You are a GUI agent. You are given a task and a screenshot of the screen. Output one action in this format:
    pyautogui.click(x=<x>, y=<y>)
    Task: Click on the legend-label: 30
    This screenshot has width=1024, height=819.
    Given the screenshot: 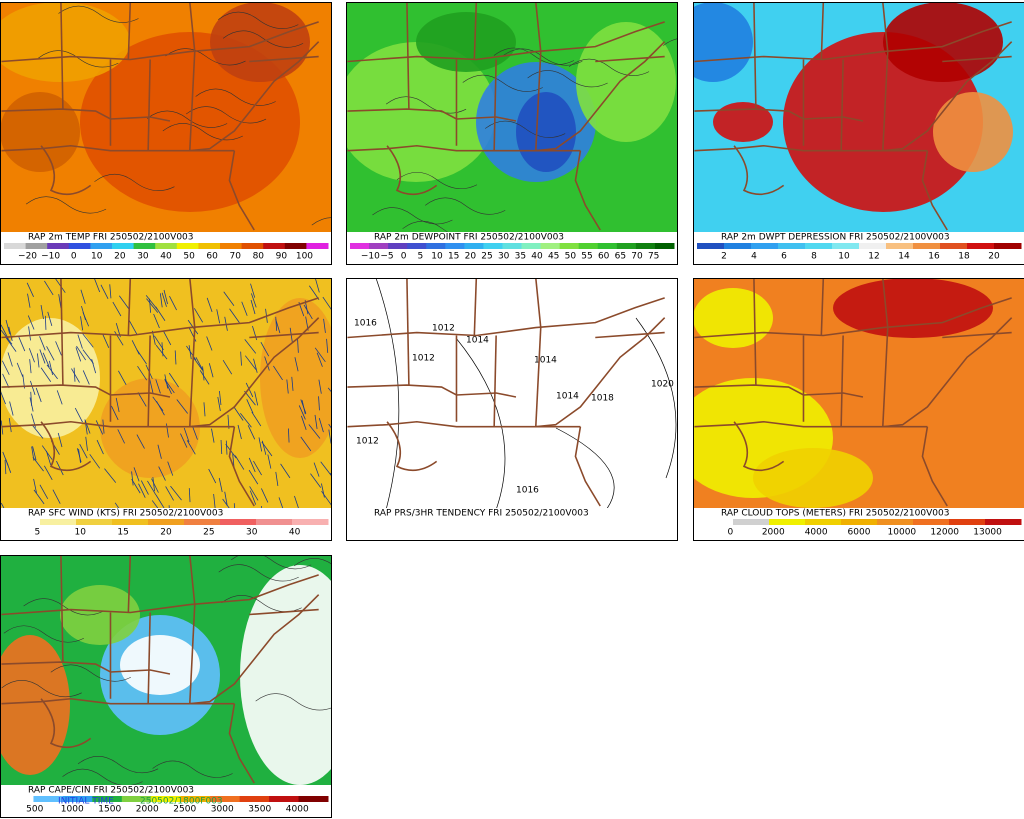 What is the action you would take?
    pyautogui.click(x=252, y=533)
    